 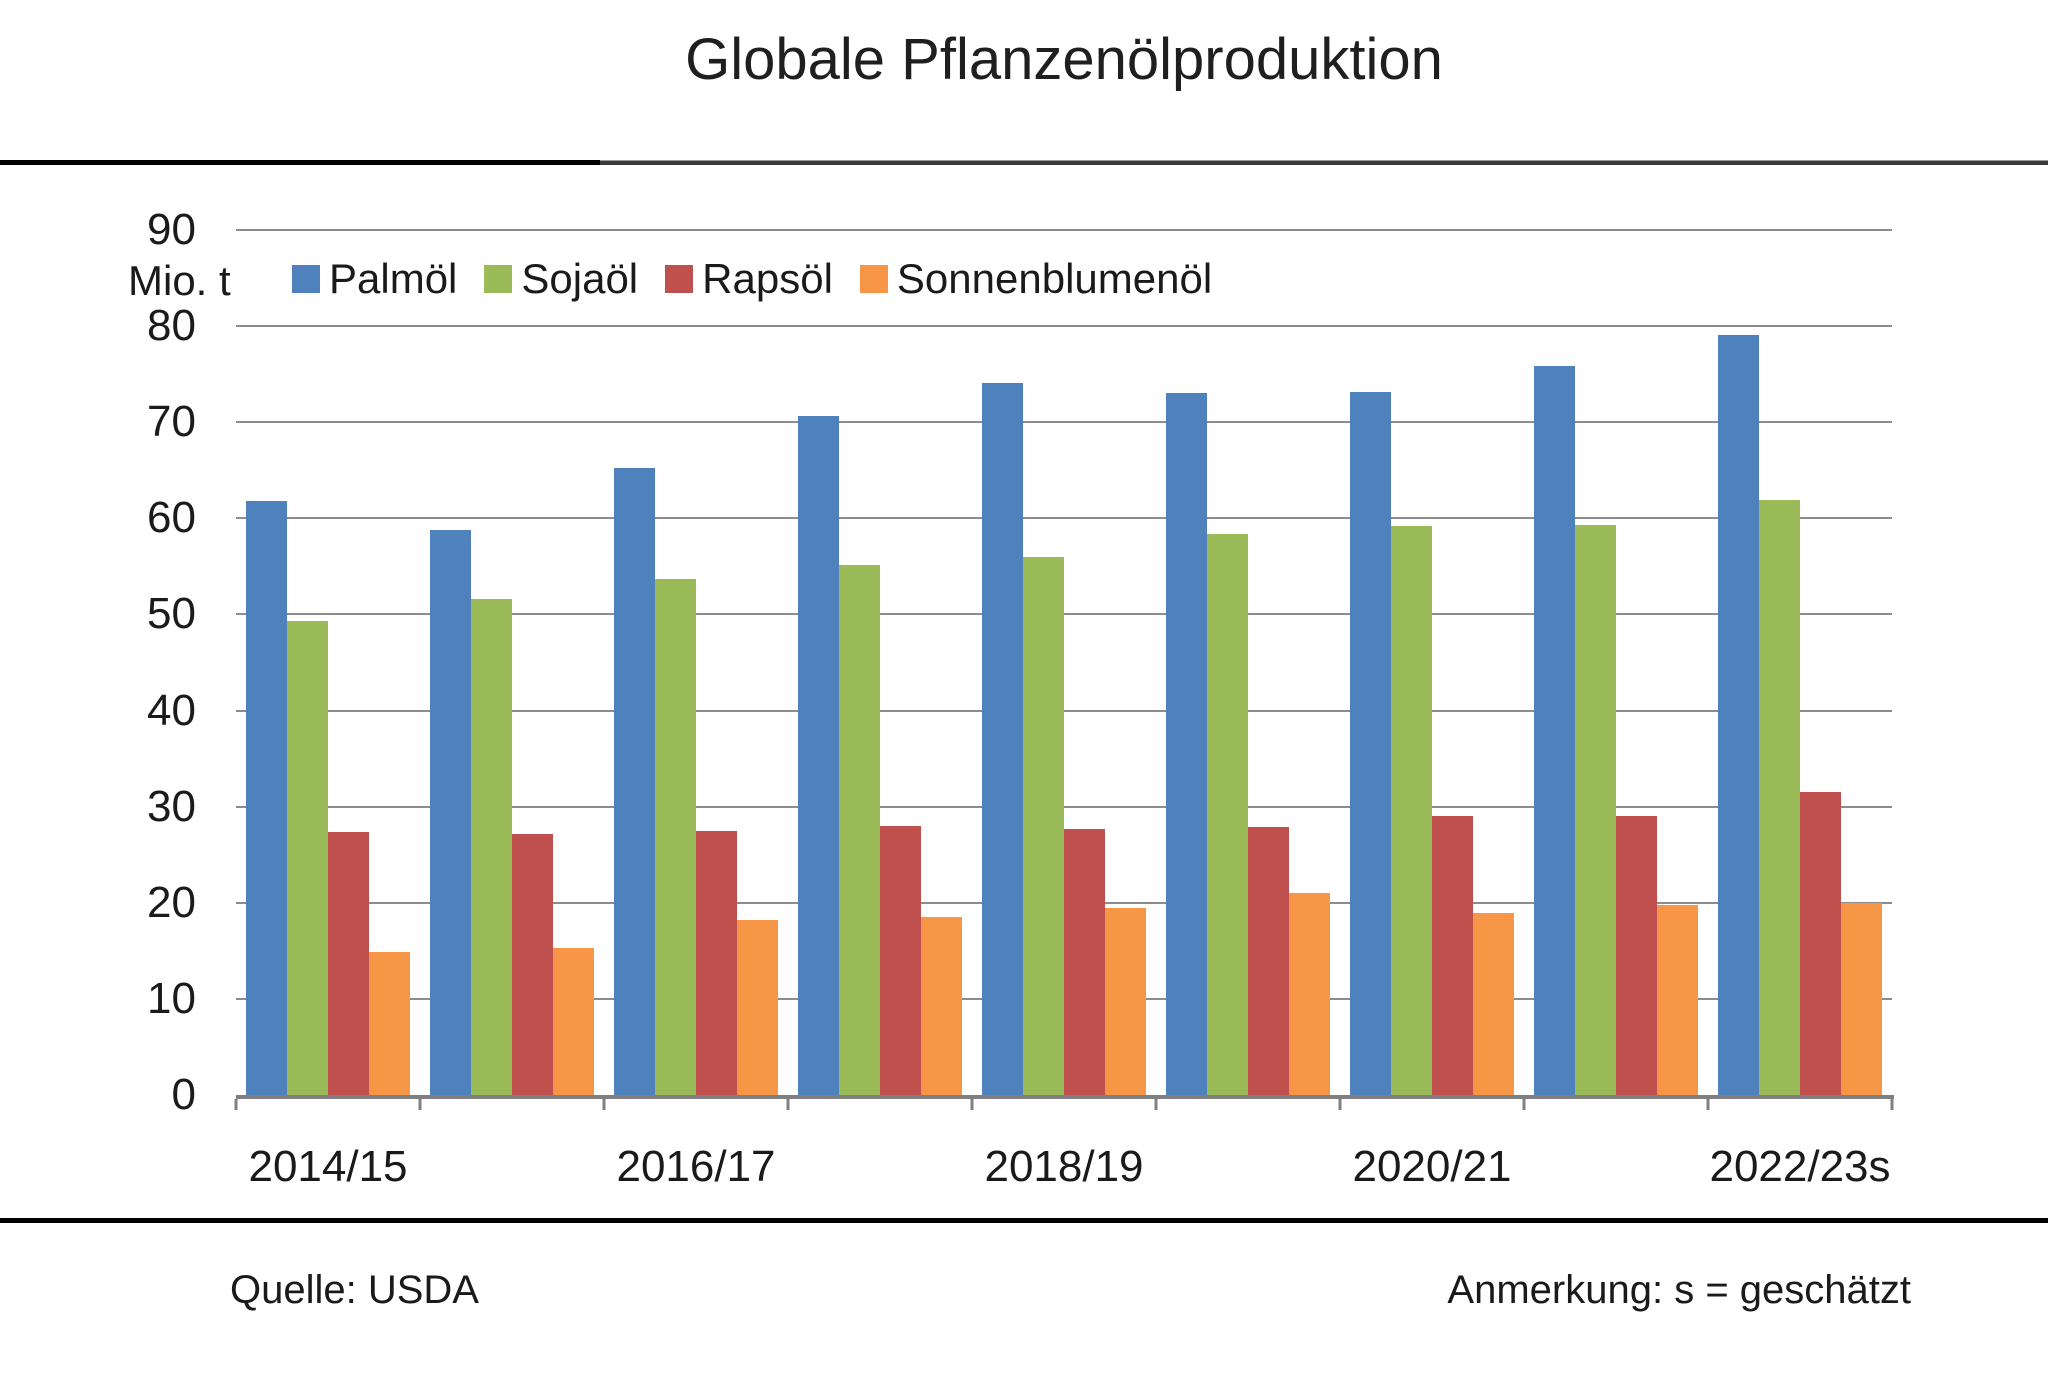 What do you see at coordinates (300, 162) in the screenshot?
I see `title-divider-left-segment` at bounding box center [300, 162].